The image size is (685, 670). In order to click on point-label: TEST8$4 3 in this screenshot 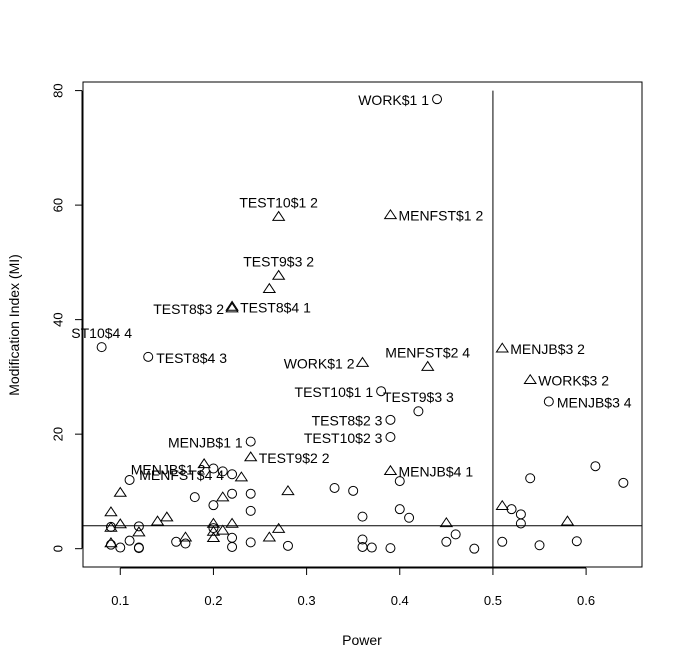, I will do `click(191, 358)`.